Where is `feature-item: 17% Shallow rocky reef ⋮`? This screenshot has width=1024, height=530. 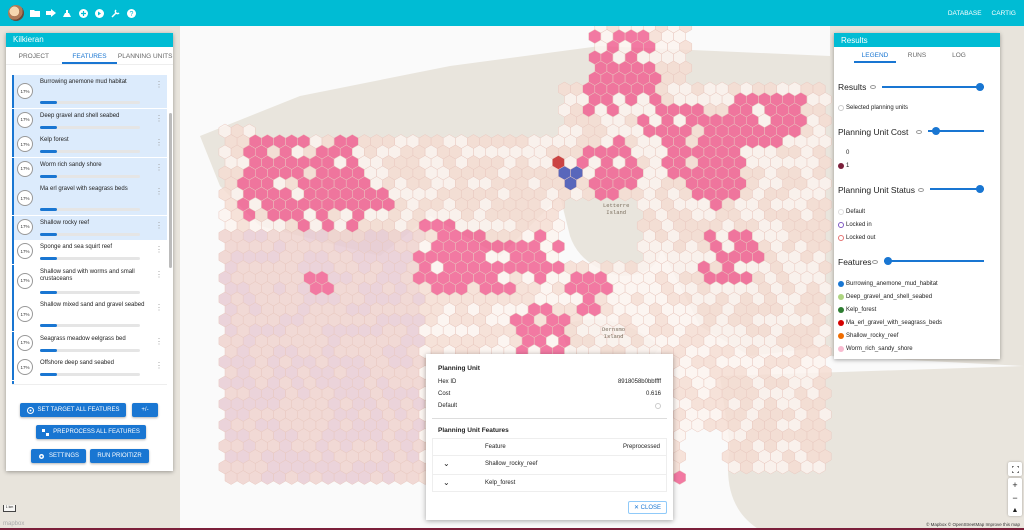
feature-item: 17% Shallow rocky reef ⋮ is located at coordinates (89, 227).